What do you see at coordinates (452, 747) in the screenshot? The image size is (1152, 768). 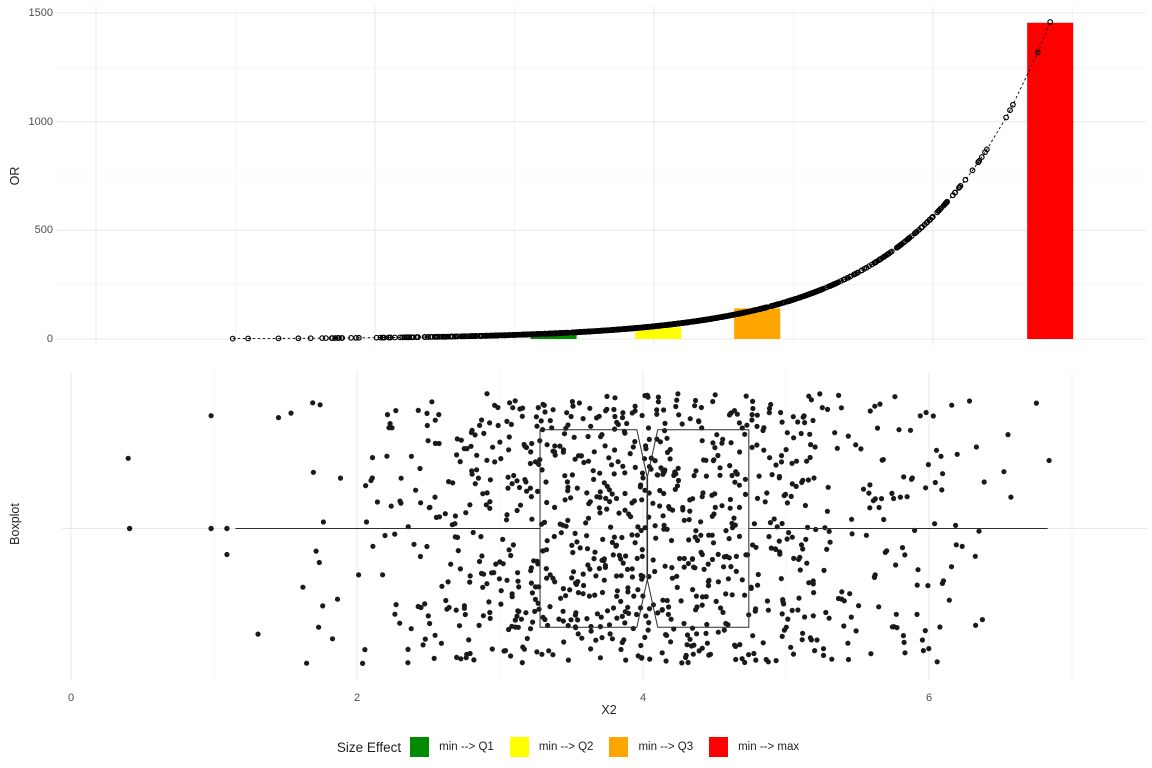 I see `legend-item-q1: min --> Q1` at bounding box center [452, 747].